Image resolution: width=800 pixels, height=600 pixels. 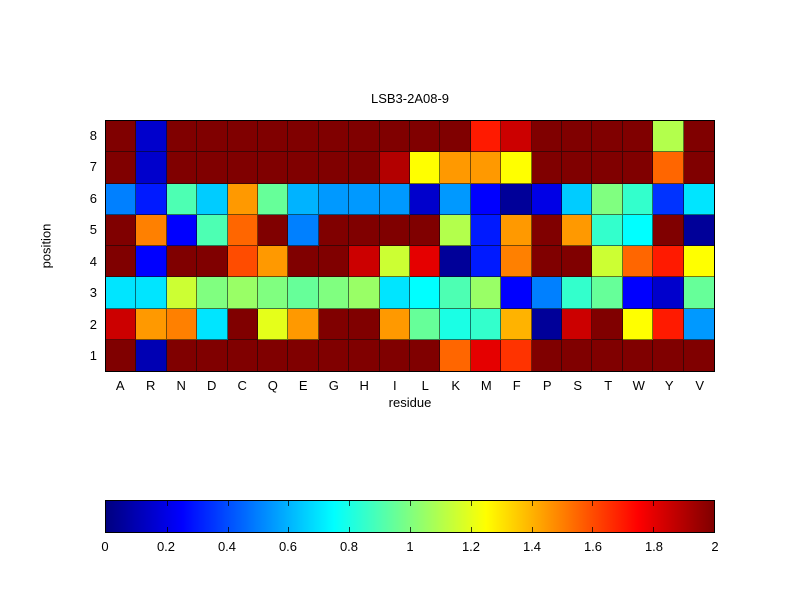 What do you see at coordinates (547, 385) in the screenshot?
I see `x-tick-label: P` at bounding box center [547, 385].